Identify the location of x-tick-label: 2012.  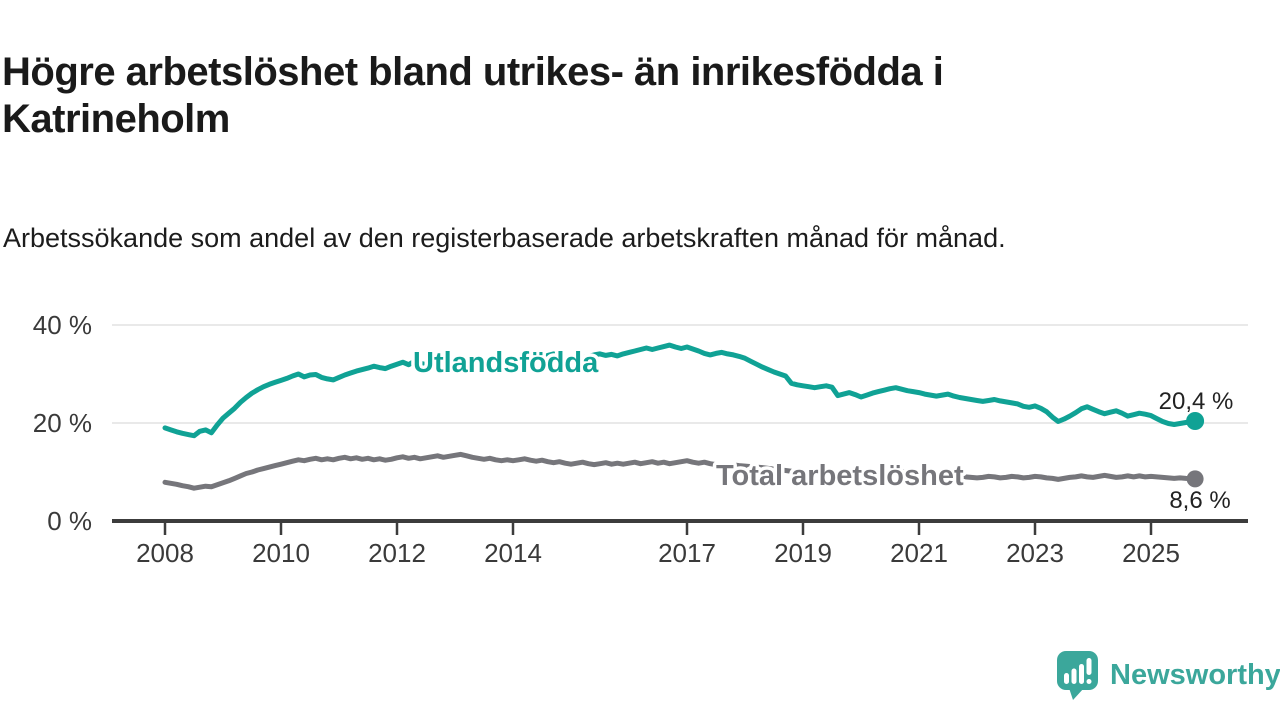
(397, 553).